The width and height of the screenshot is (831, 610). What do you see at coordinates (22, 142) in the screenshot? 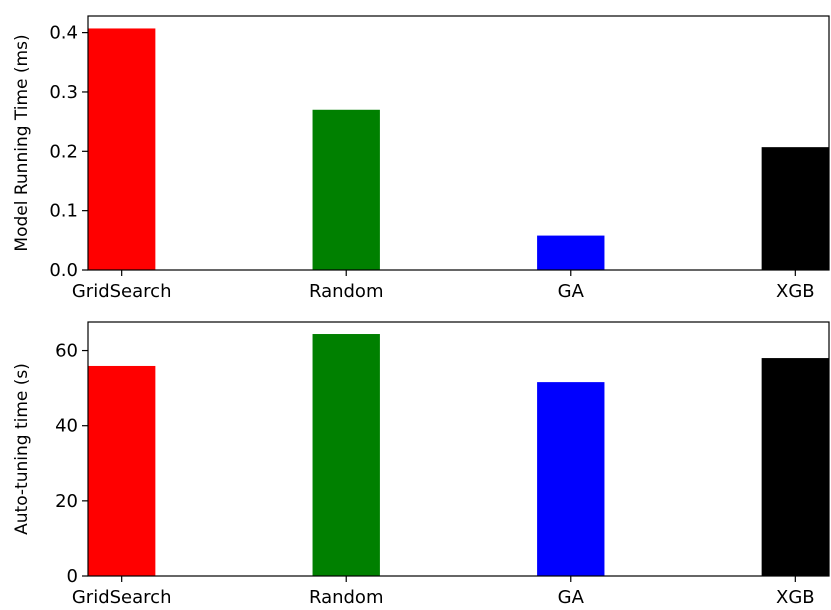
I see `y-axis-label: Model Running Time (ms)` at bounding box center [22, 142].